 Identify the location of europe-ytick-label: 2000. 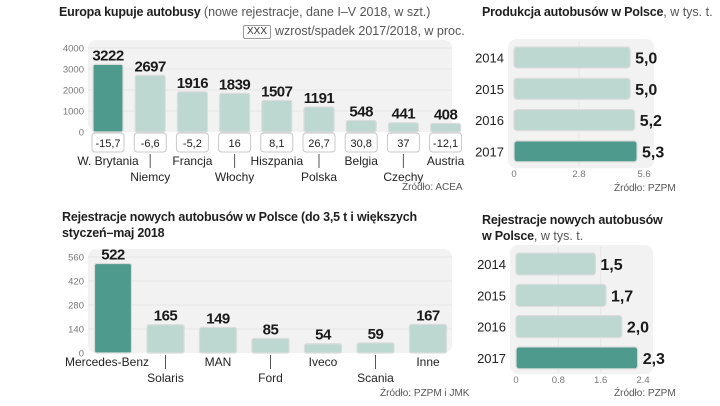
(73, 91).